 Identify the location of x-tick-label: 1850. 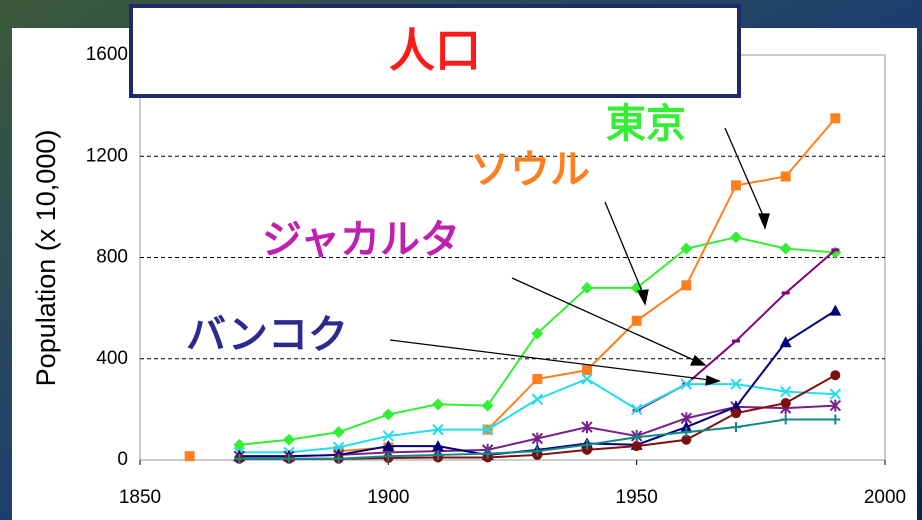
(140, 497).